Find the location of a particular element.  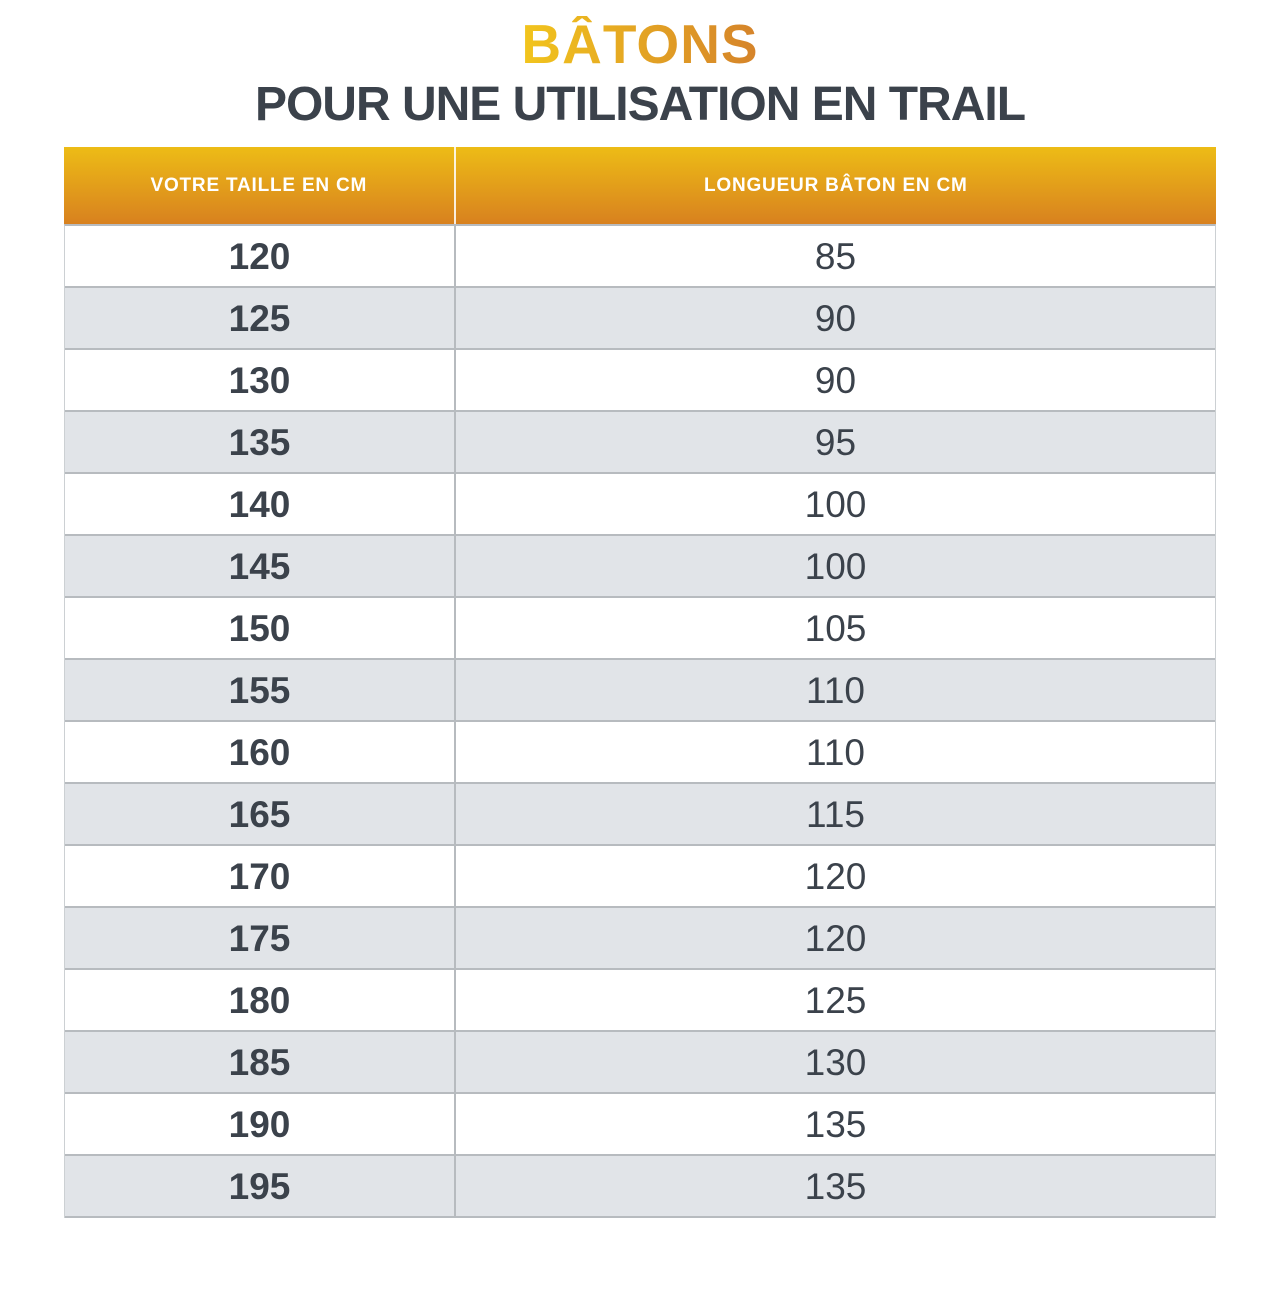

height-cell: 130 is located at coordinates (260, 380).